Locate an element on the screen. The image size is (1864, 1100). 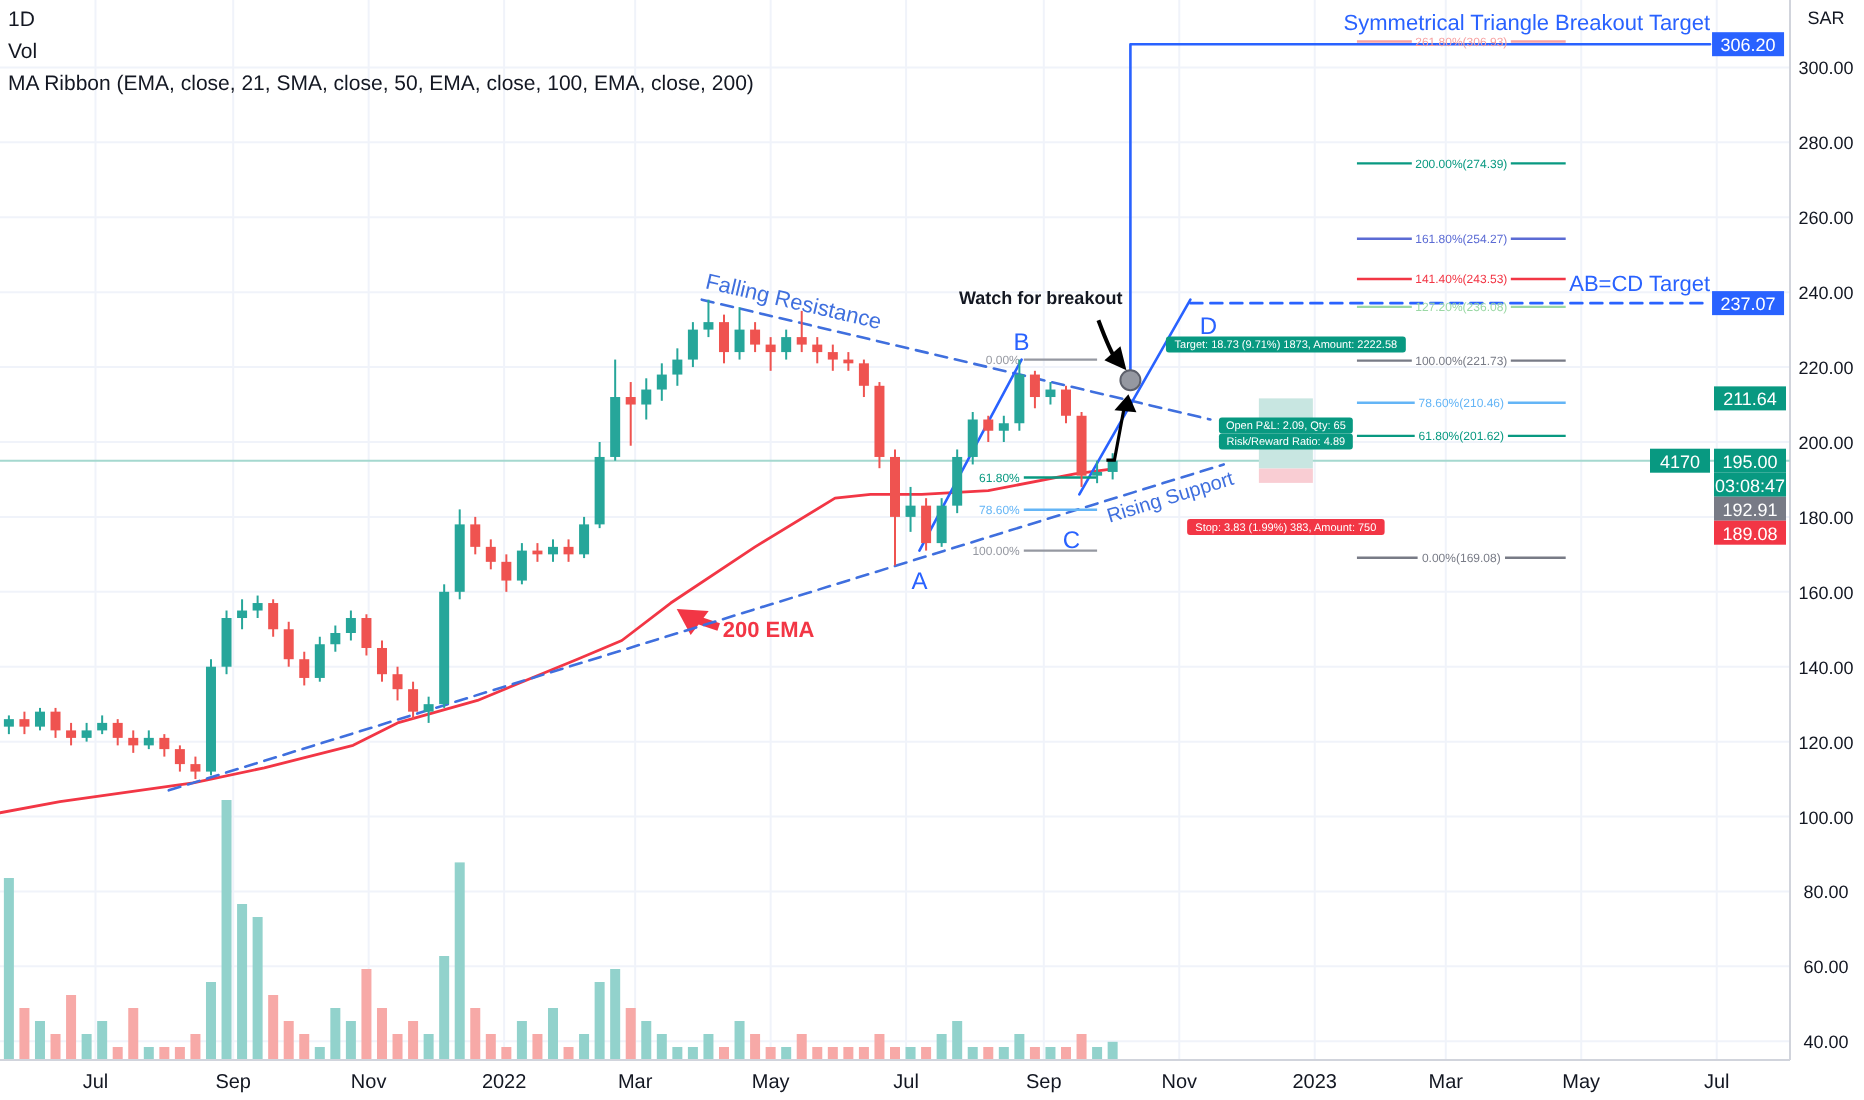
annotation: B is located at coordinates (1021, 341).